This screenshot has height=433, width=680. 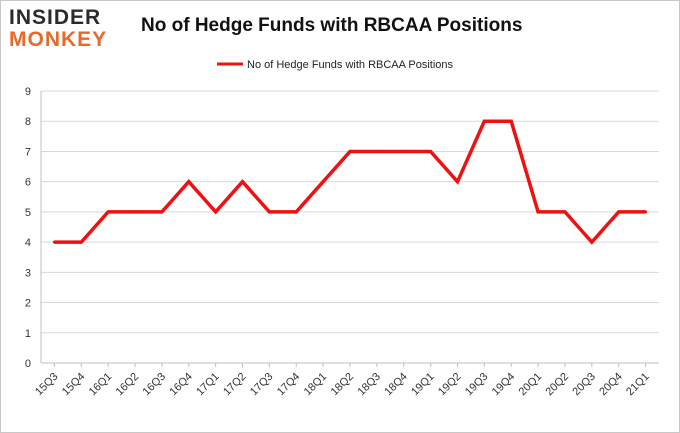 I want to click on x-tick-label: 19Q1, so click(x=423, y=385).